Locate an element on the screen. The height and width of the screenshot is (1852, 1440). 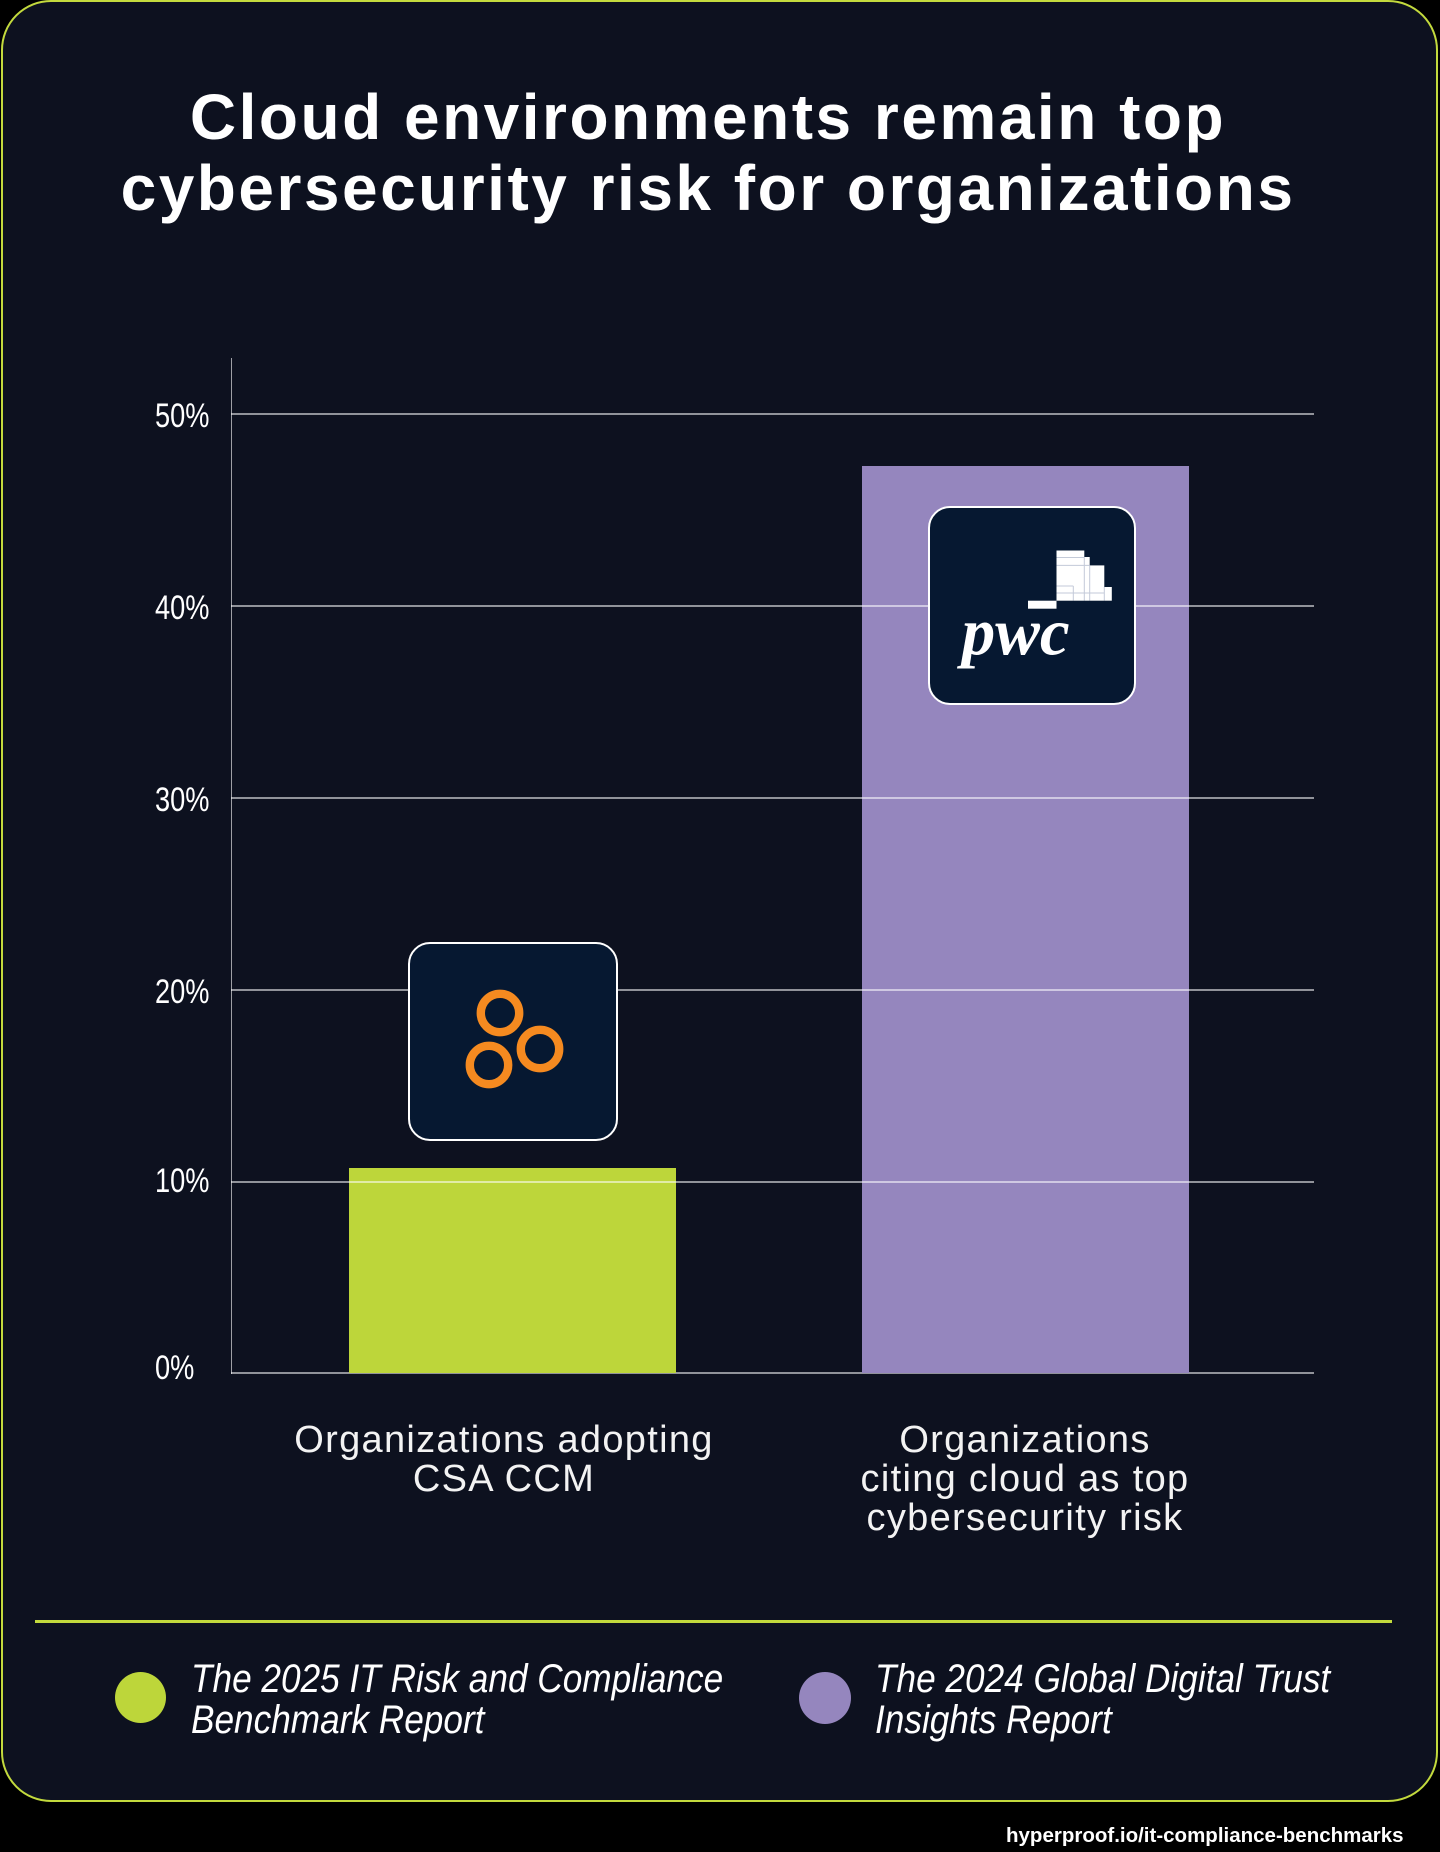
svg-text: pwc is located at coordinates (1013, 632).